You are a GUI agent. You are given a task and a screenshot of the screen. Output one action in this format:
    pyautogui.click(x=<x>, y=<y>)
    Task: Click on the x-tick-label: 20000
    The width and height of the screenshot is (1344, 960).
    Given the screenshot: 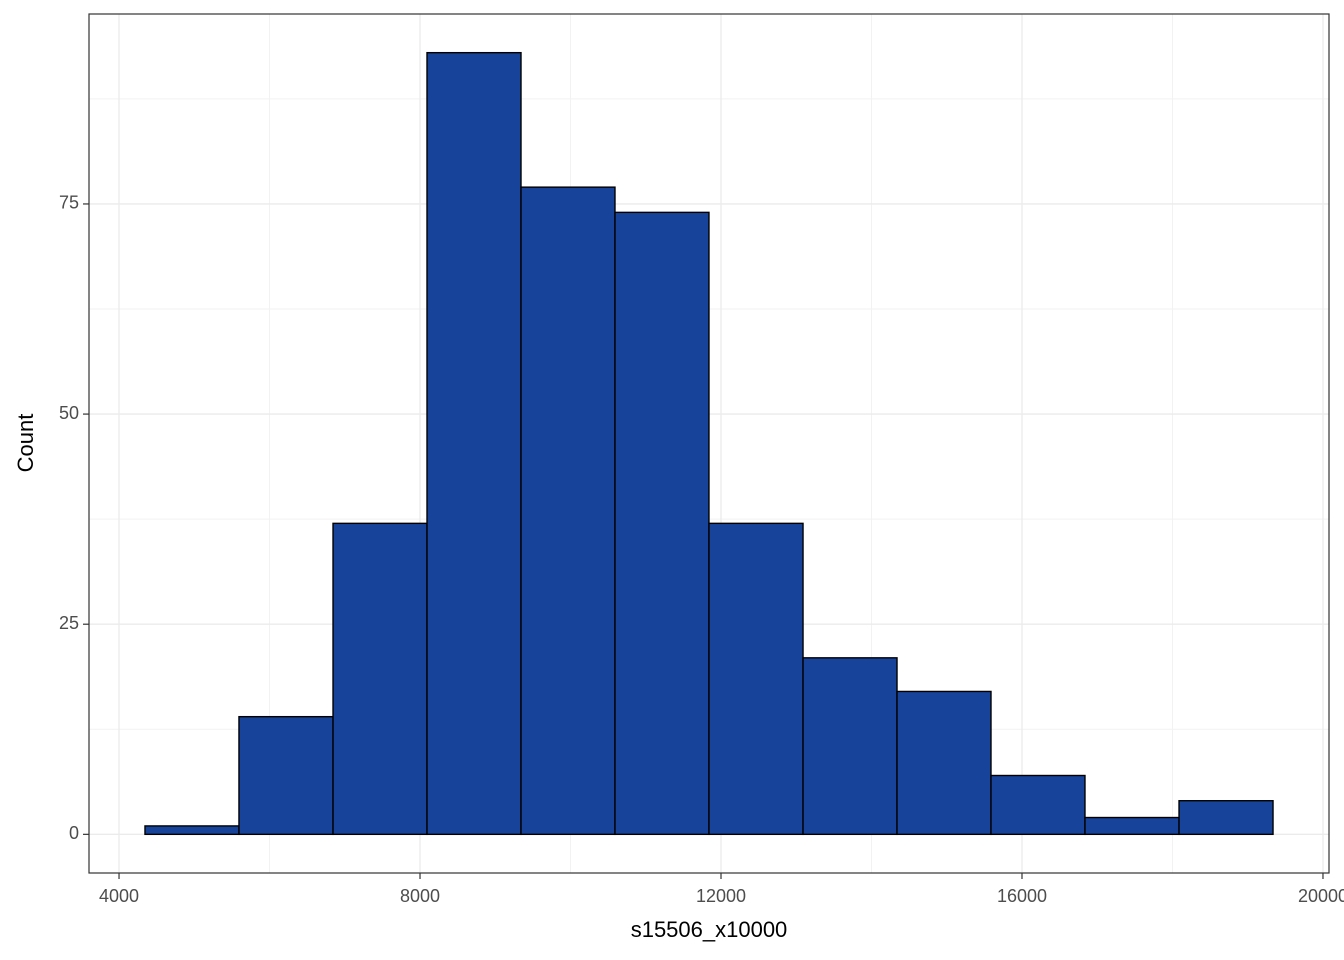 What is the action you would take?
    pyautogui.click(x=1321, y=896)
    